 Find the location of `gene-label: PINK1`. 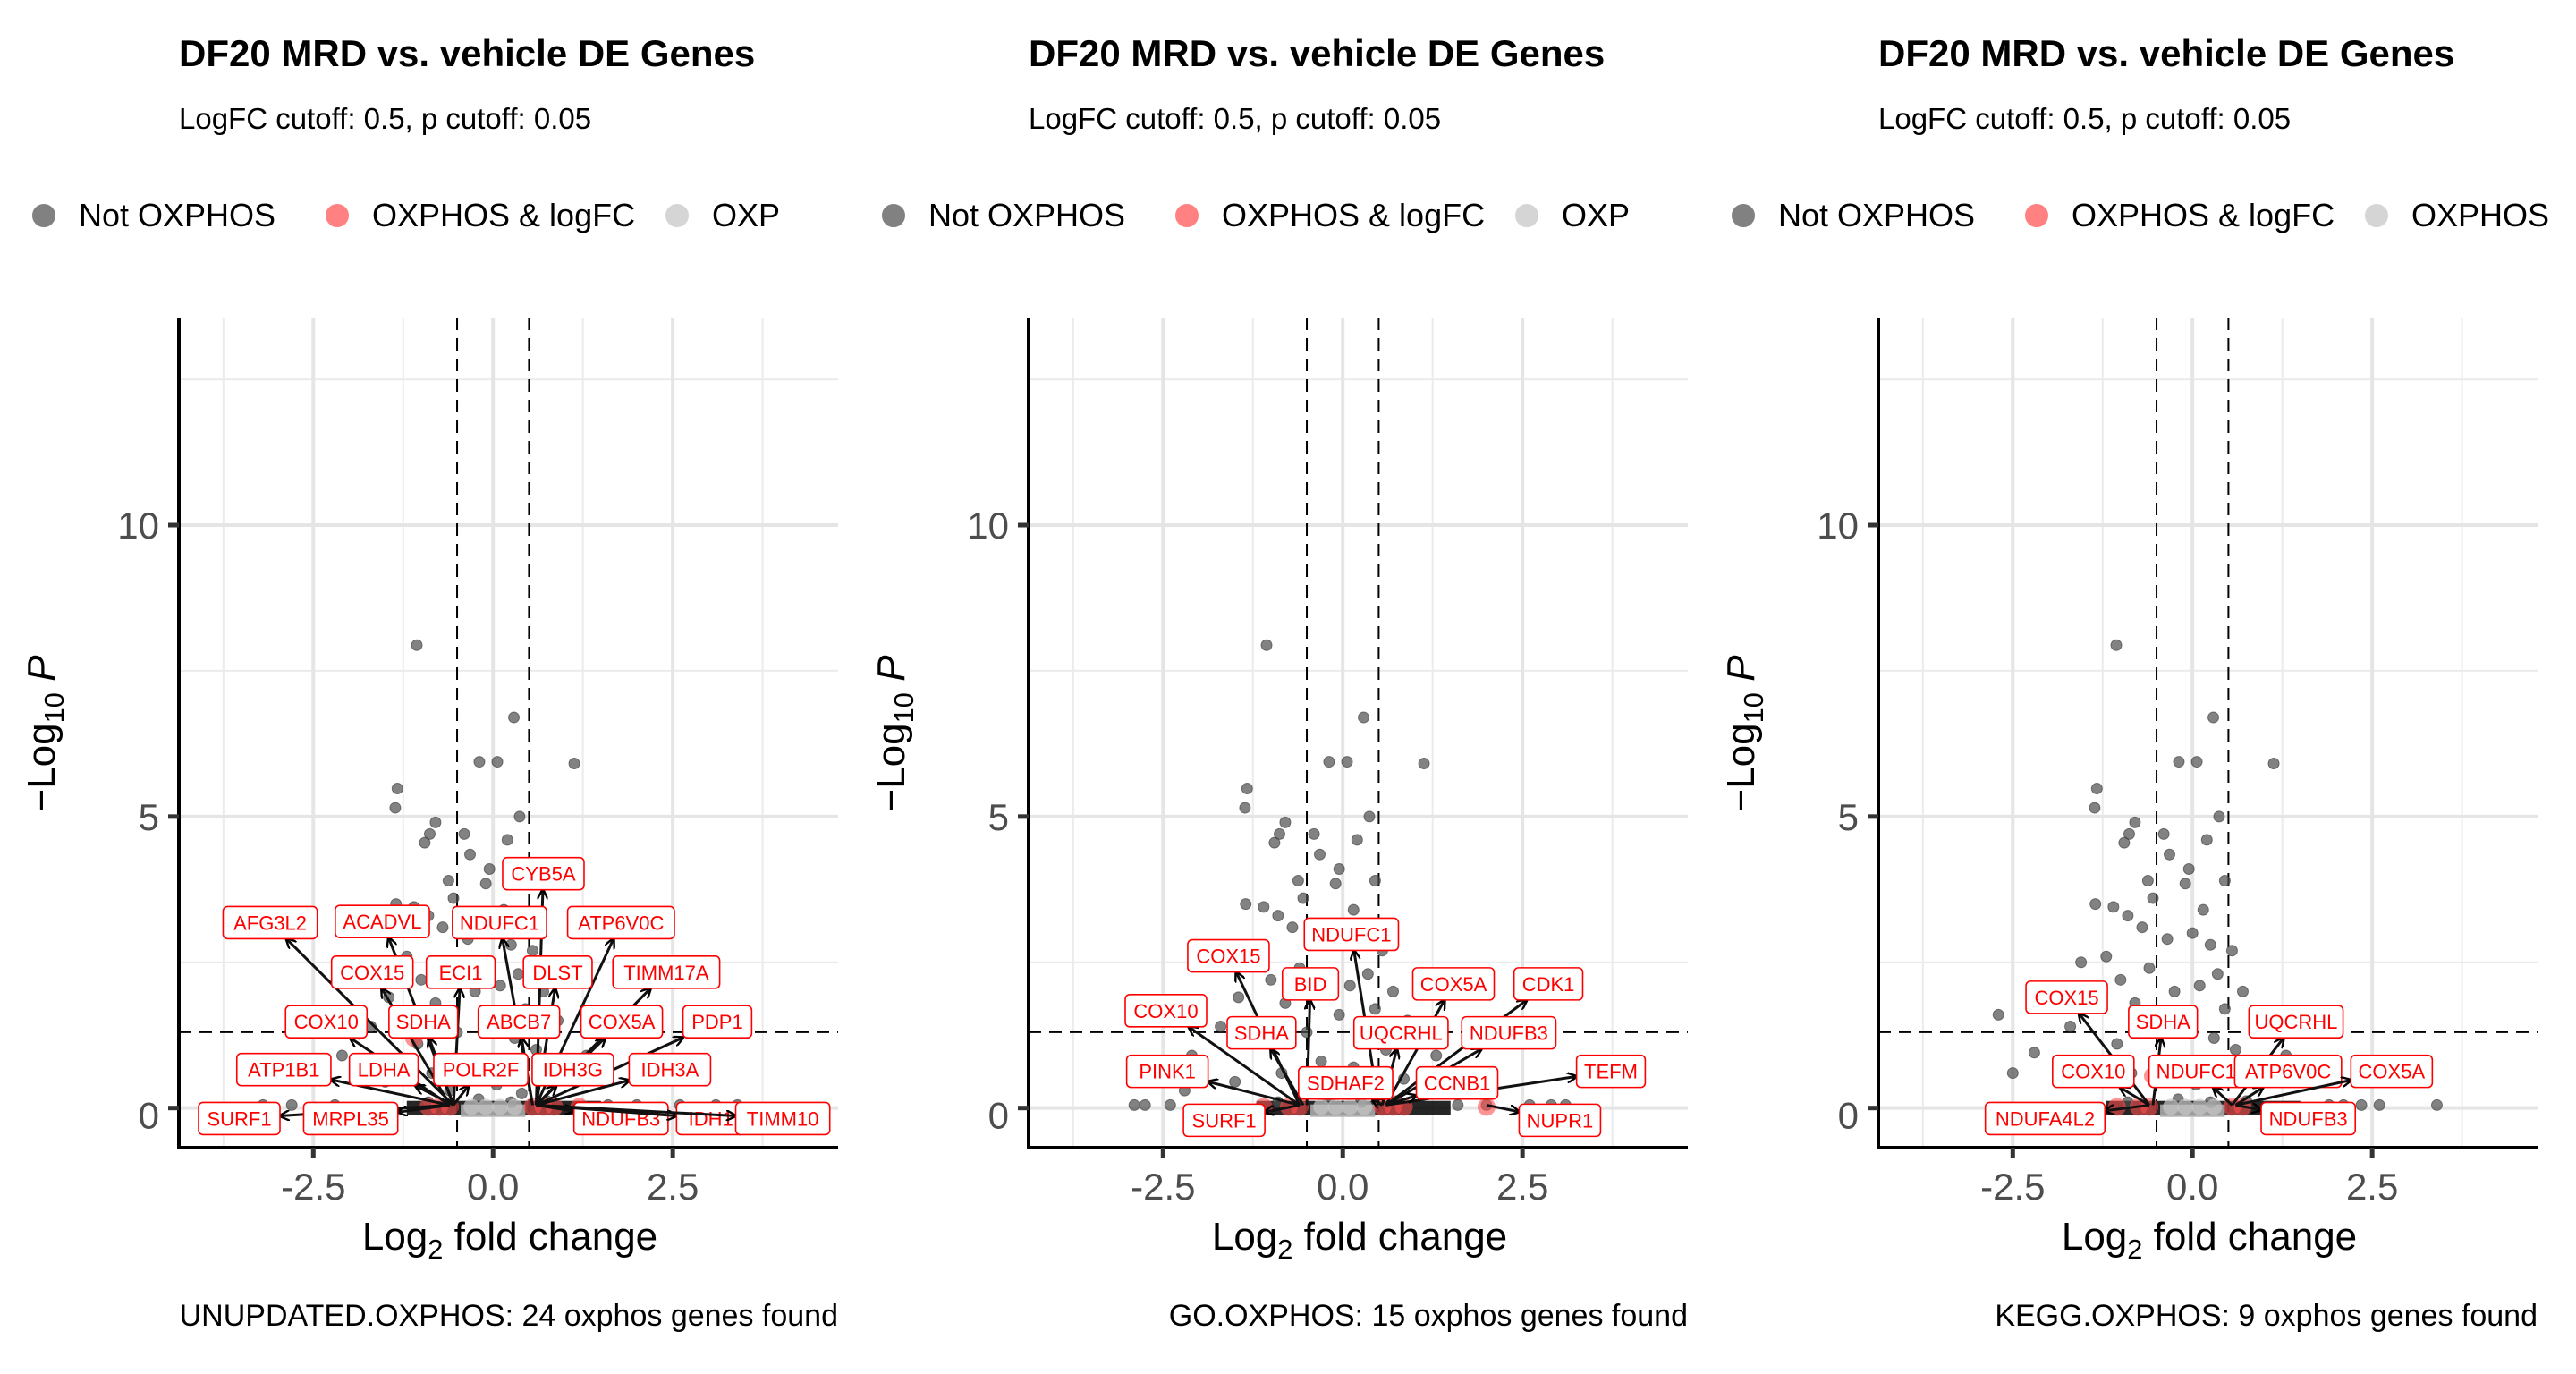

gene-label: PINK1 is located at coordinates (1167, 1071).